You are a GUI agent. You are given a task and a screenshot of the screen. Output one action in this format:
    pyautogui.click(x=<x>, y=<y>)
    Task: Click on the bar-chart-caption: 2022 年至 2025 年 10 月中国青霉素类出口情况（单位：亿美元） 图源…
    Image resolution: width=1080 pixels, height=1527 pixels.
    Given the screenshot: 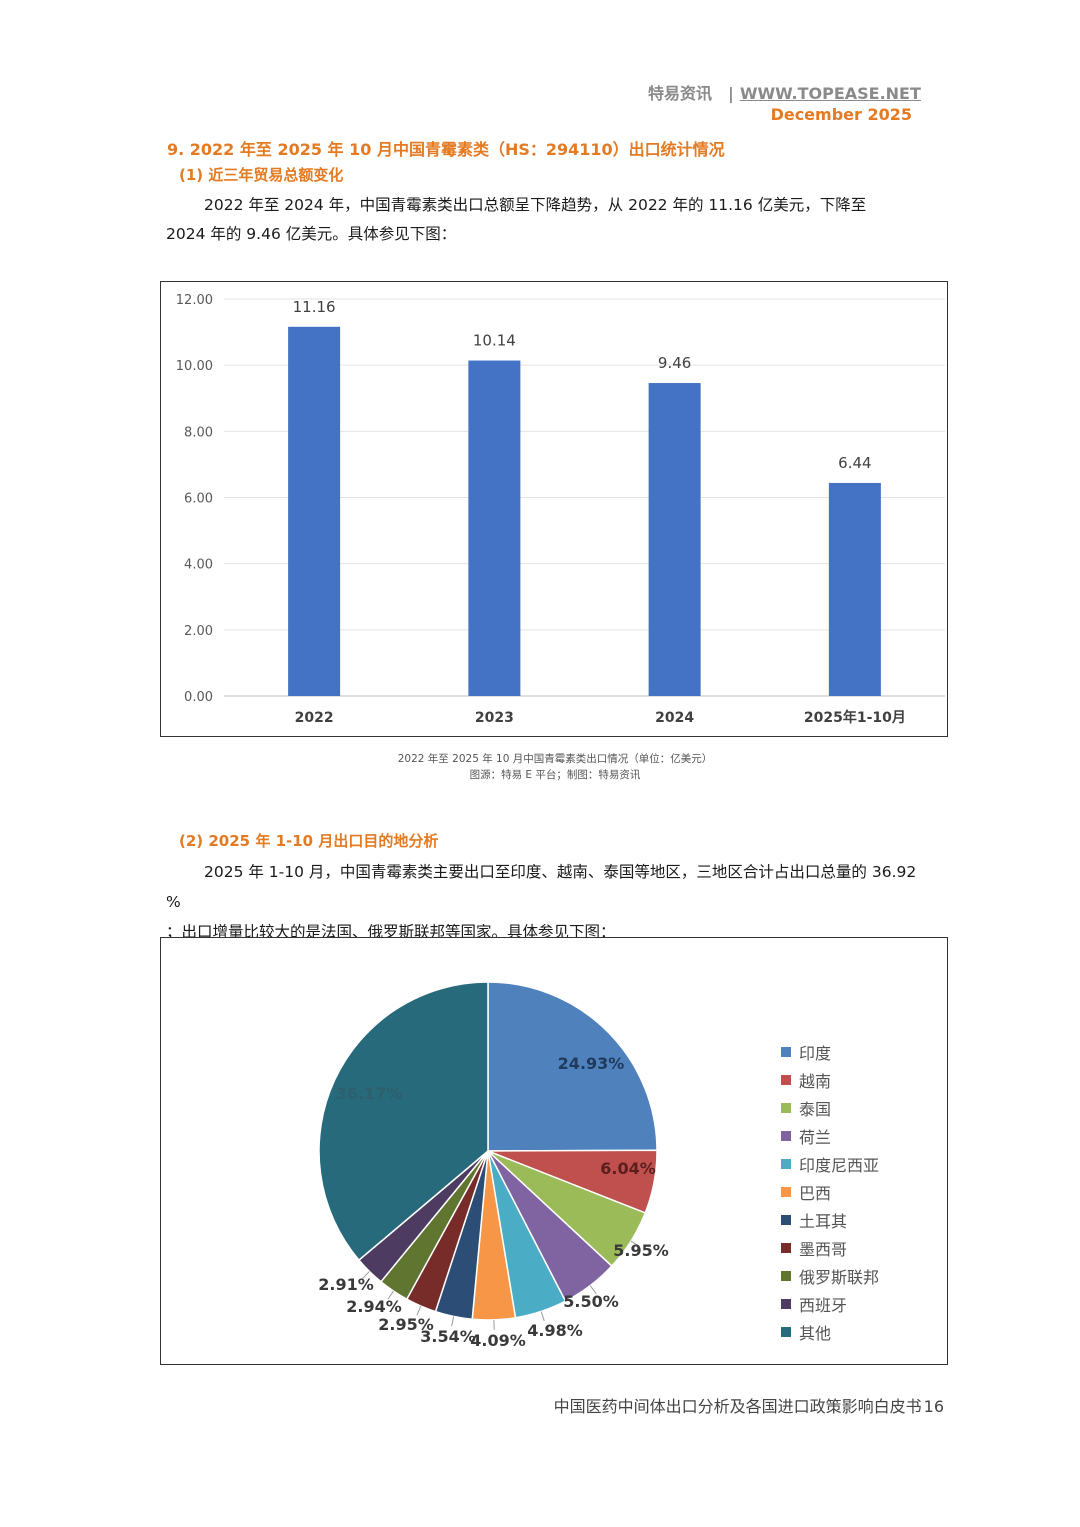 What is the action you would take?
    pyautogui.click(x=555, y=767)
    